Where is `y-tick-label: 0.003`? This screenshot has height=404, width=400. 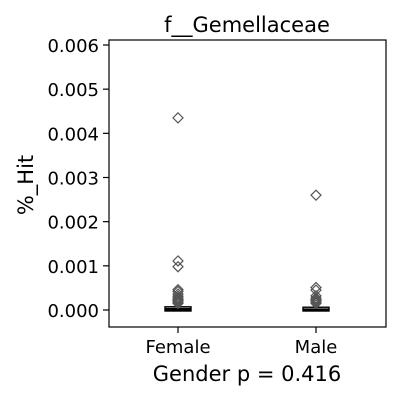 y-tick-label: 0.003 is located at coordinates (73, 179).